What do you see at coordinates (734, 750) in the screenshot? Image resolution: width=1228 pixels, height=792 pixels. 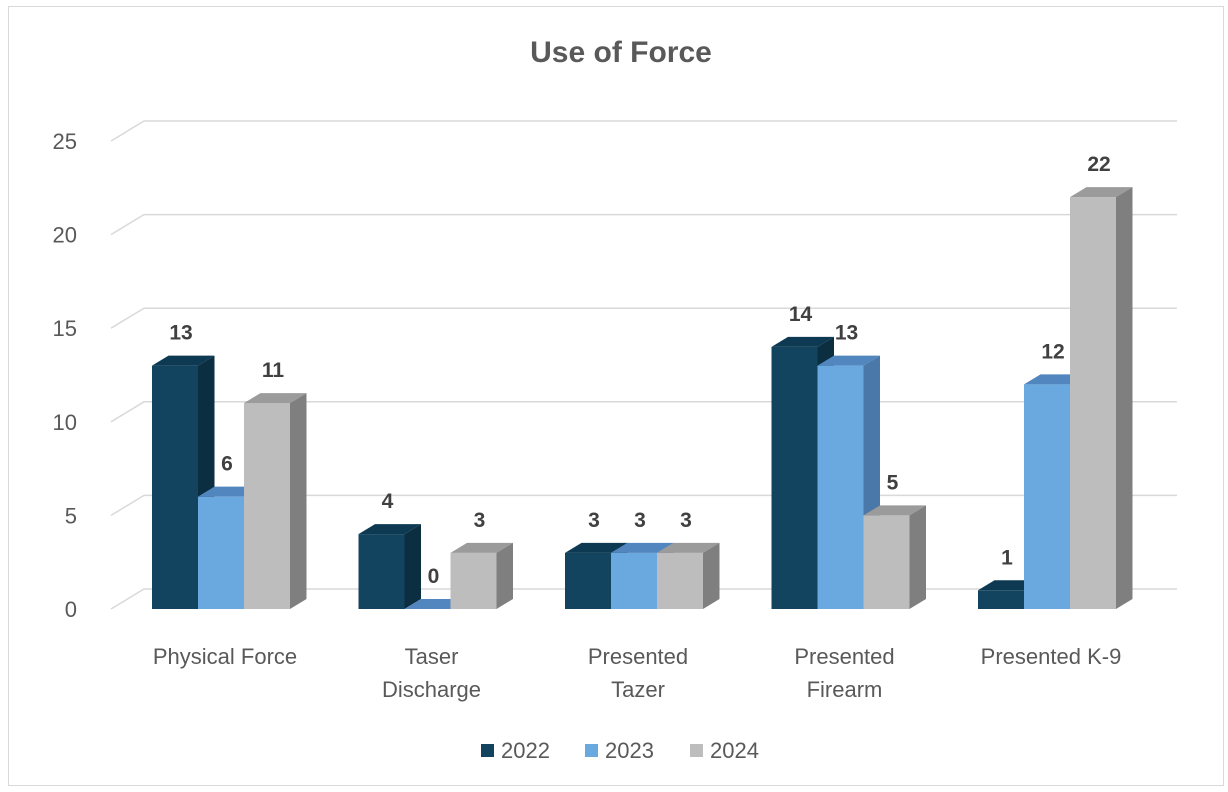 I see `legend-label: 2024` at bounding box center [734, 750].